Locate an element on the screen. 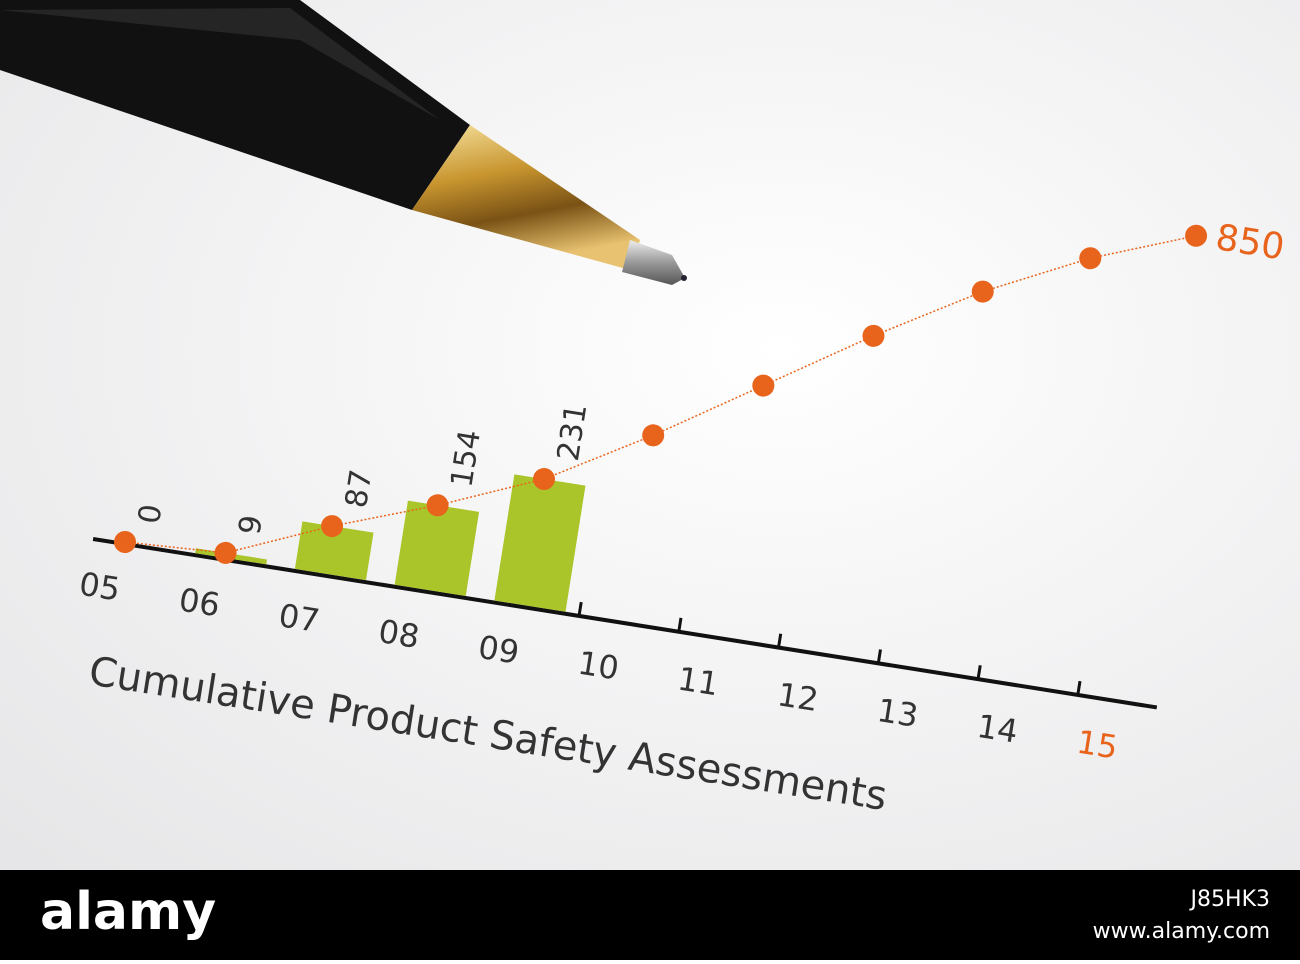 The image size is (1300, 964). x-tick-label: 07 is located at coordinates (299, 618).